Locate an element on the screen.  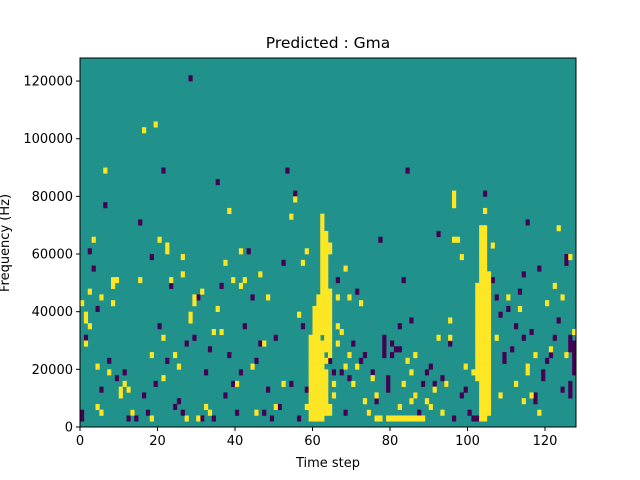
y-axis-ticks: 0 20000 40000 60000 80000 100000 120000 is located at coordinates (51, 255).